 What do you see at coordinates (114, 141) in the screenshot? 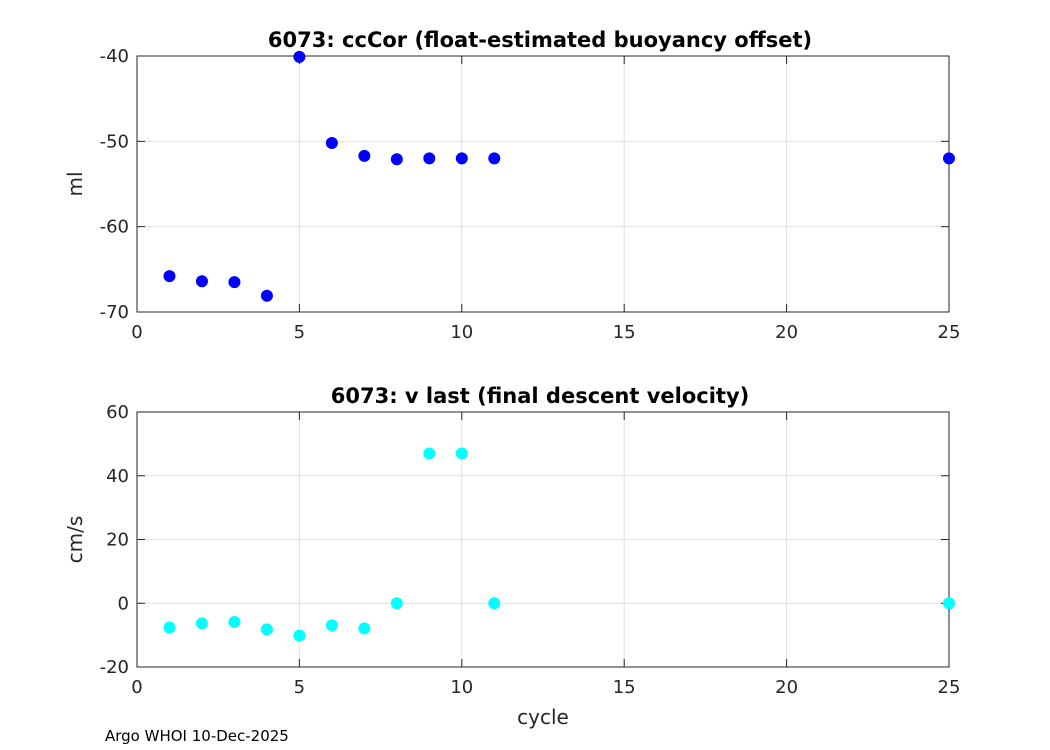
I see `y-tick-label: -50` at bounding box center [114, 141].